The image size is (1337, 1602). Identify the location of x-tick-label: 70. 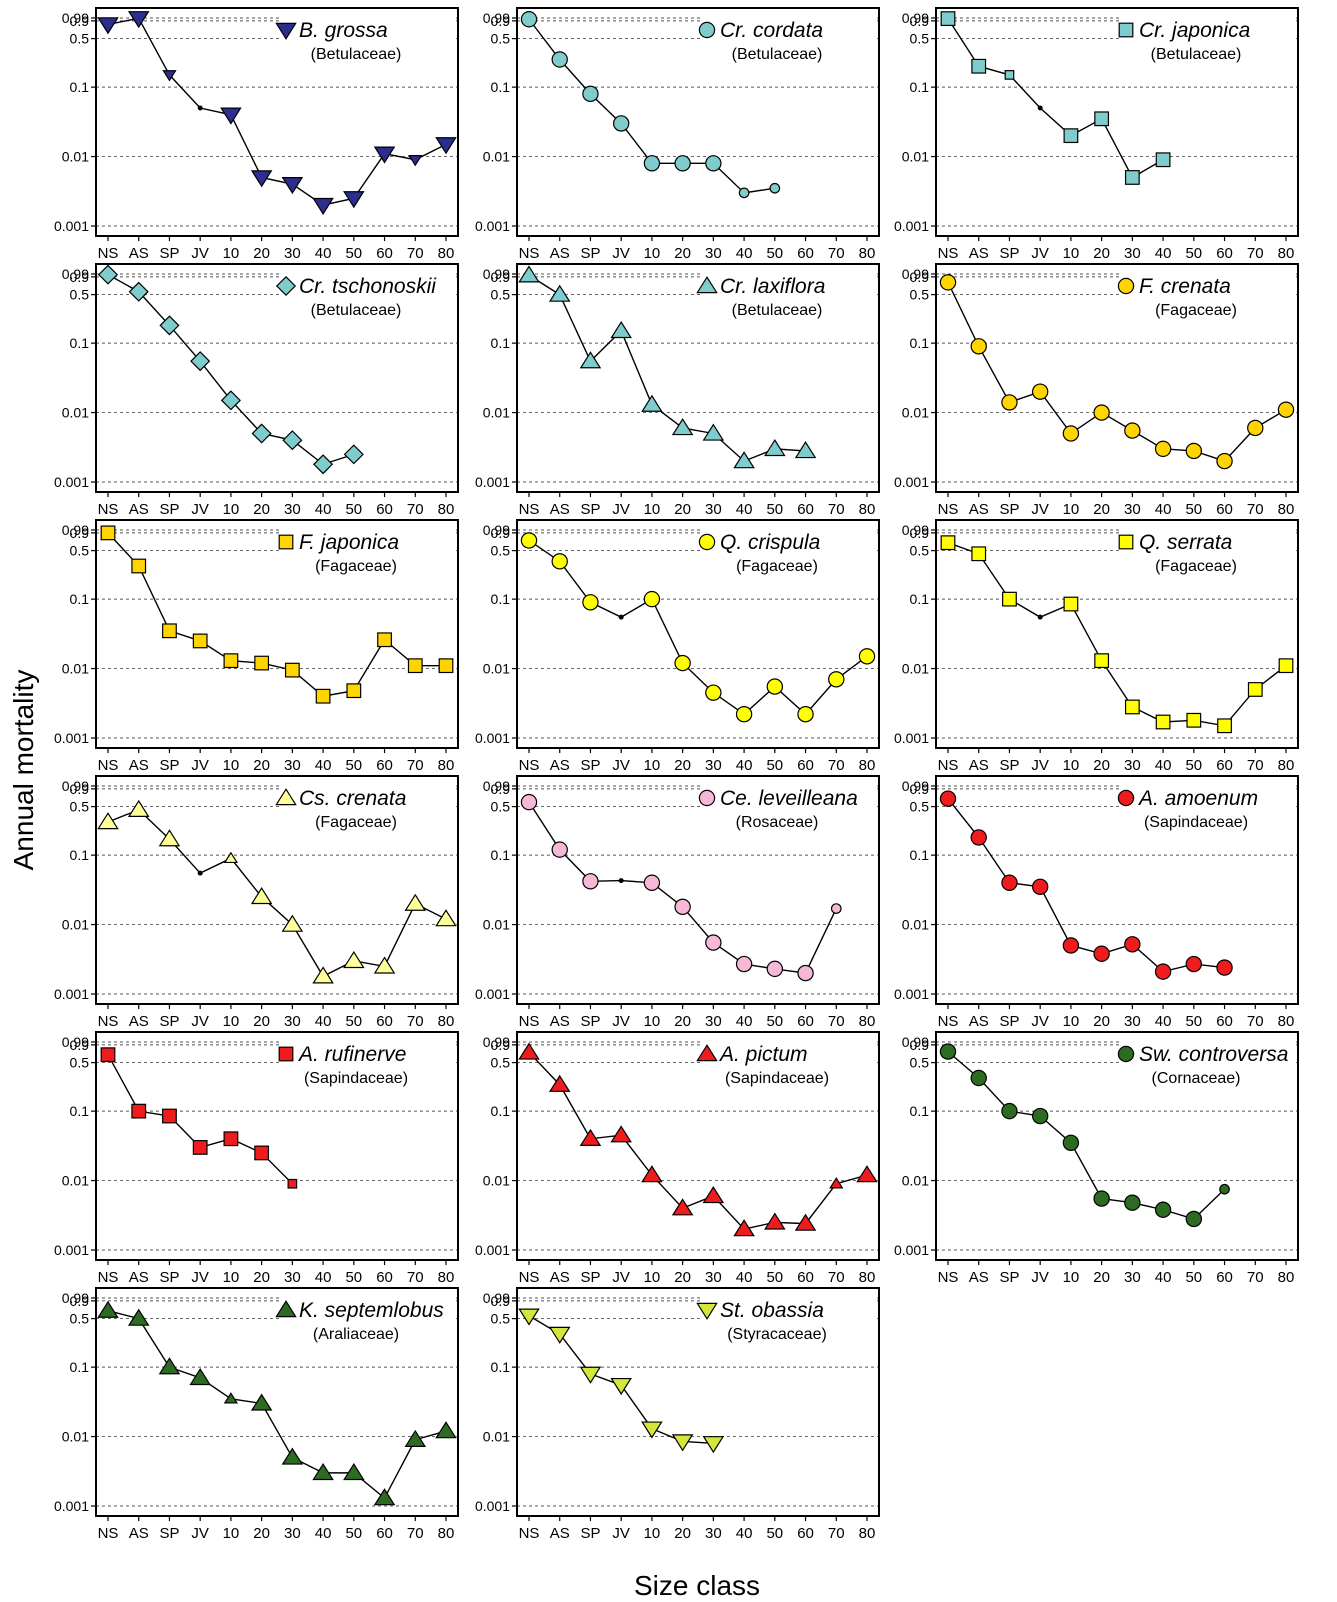
(836, 1277).